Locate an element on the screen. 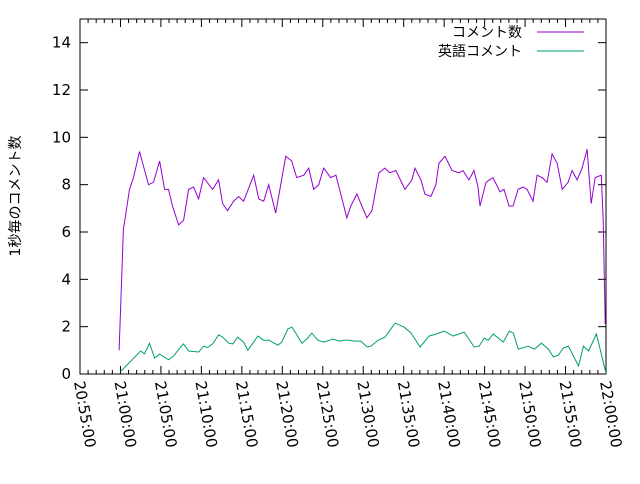 The width and height of the screenshot is (640, 484). y-axis-label: 1秒毎のコメント数 is located at coordinates (16, 196).